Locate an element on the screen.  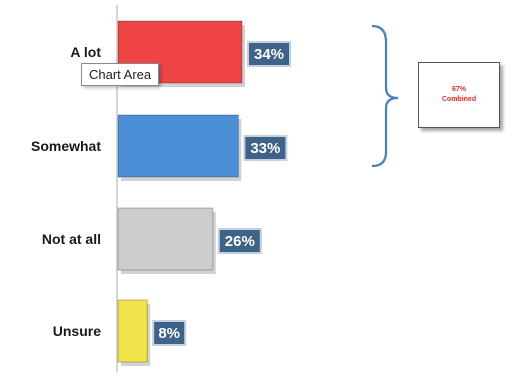
combined-callout: 67% Combined is located at coordinates (459, 95).